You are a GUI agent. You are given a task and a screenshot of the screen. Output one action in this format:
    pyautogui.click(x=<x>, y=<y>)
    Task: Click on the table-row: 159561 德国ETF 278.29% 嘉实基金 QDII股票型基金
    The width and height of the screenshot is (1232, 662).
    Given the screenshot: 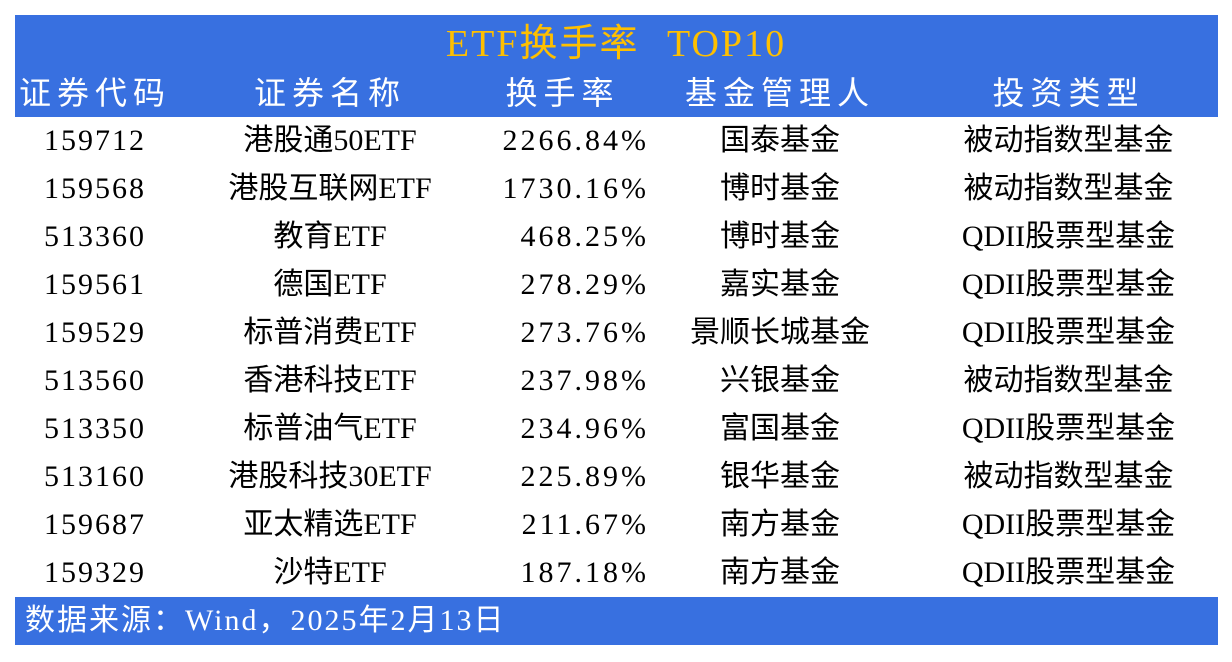 What is the action you would take?
    pyautogui.click(x=616, y=285)
    